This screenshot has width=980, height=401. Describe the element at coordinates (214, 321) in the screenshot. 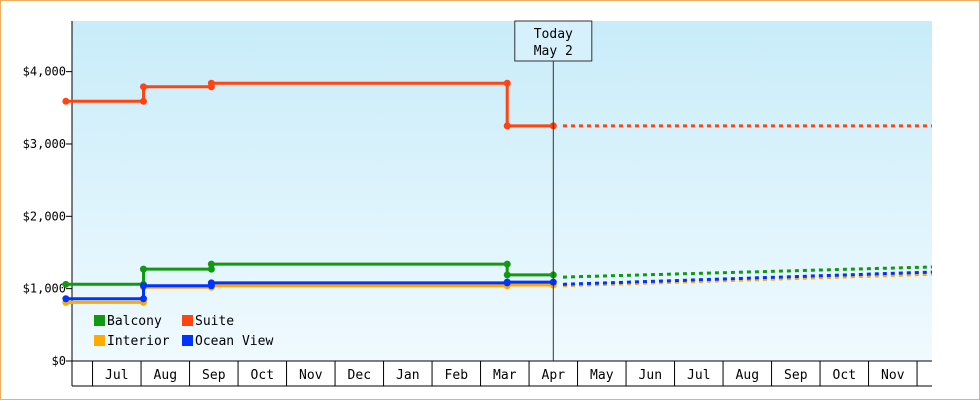

I see `legend-label: Suite` at that location.